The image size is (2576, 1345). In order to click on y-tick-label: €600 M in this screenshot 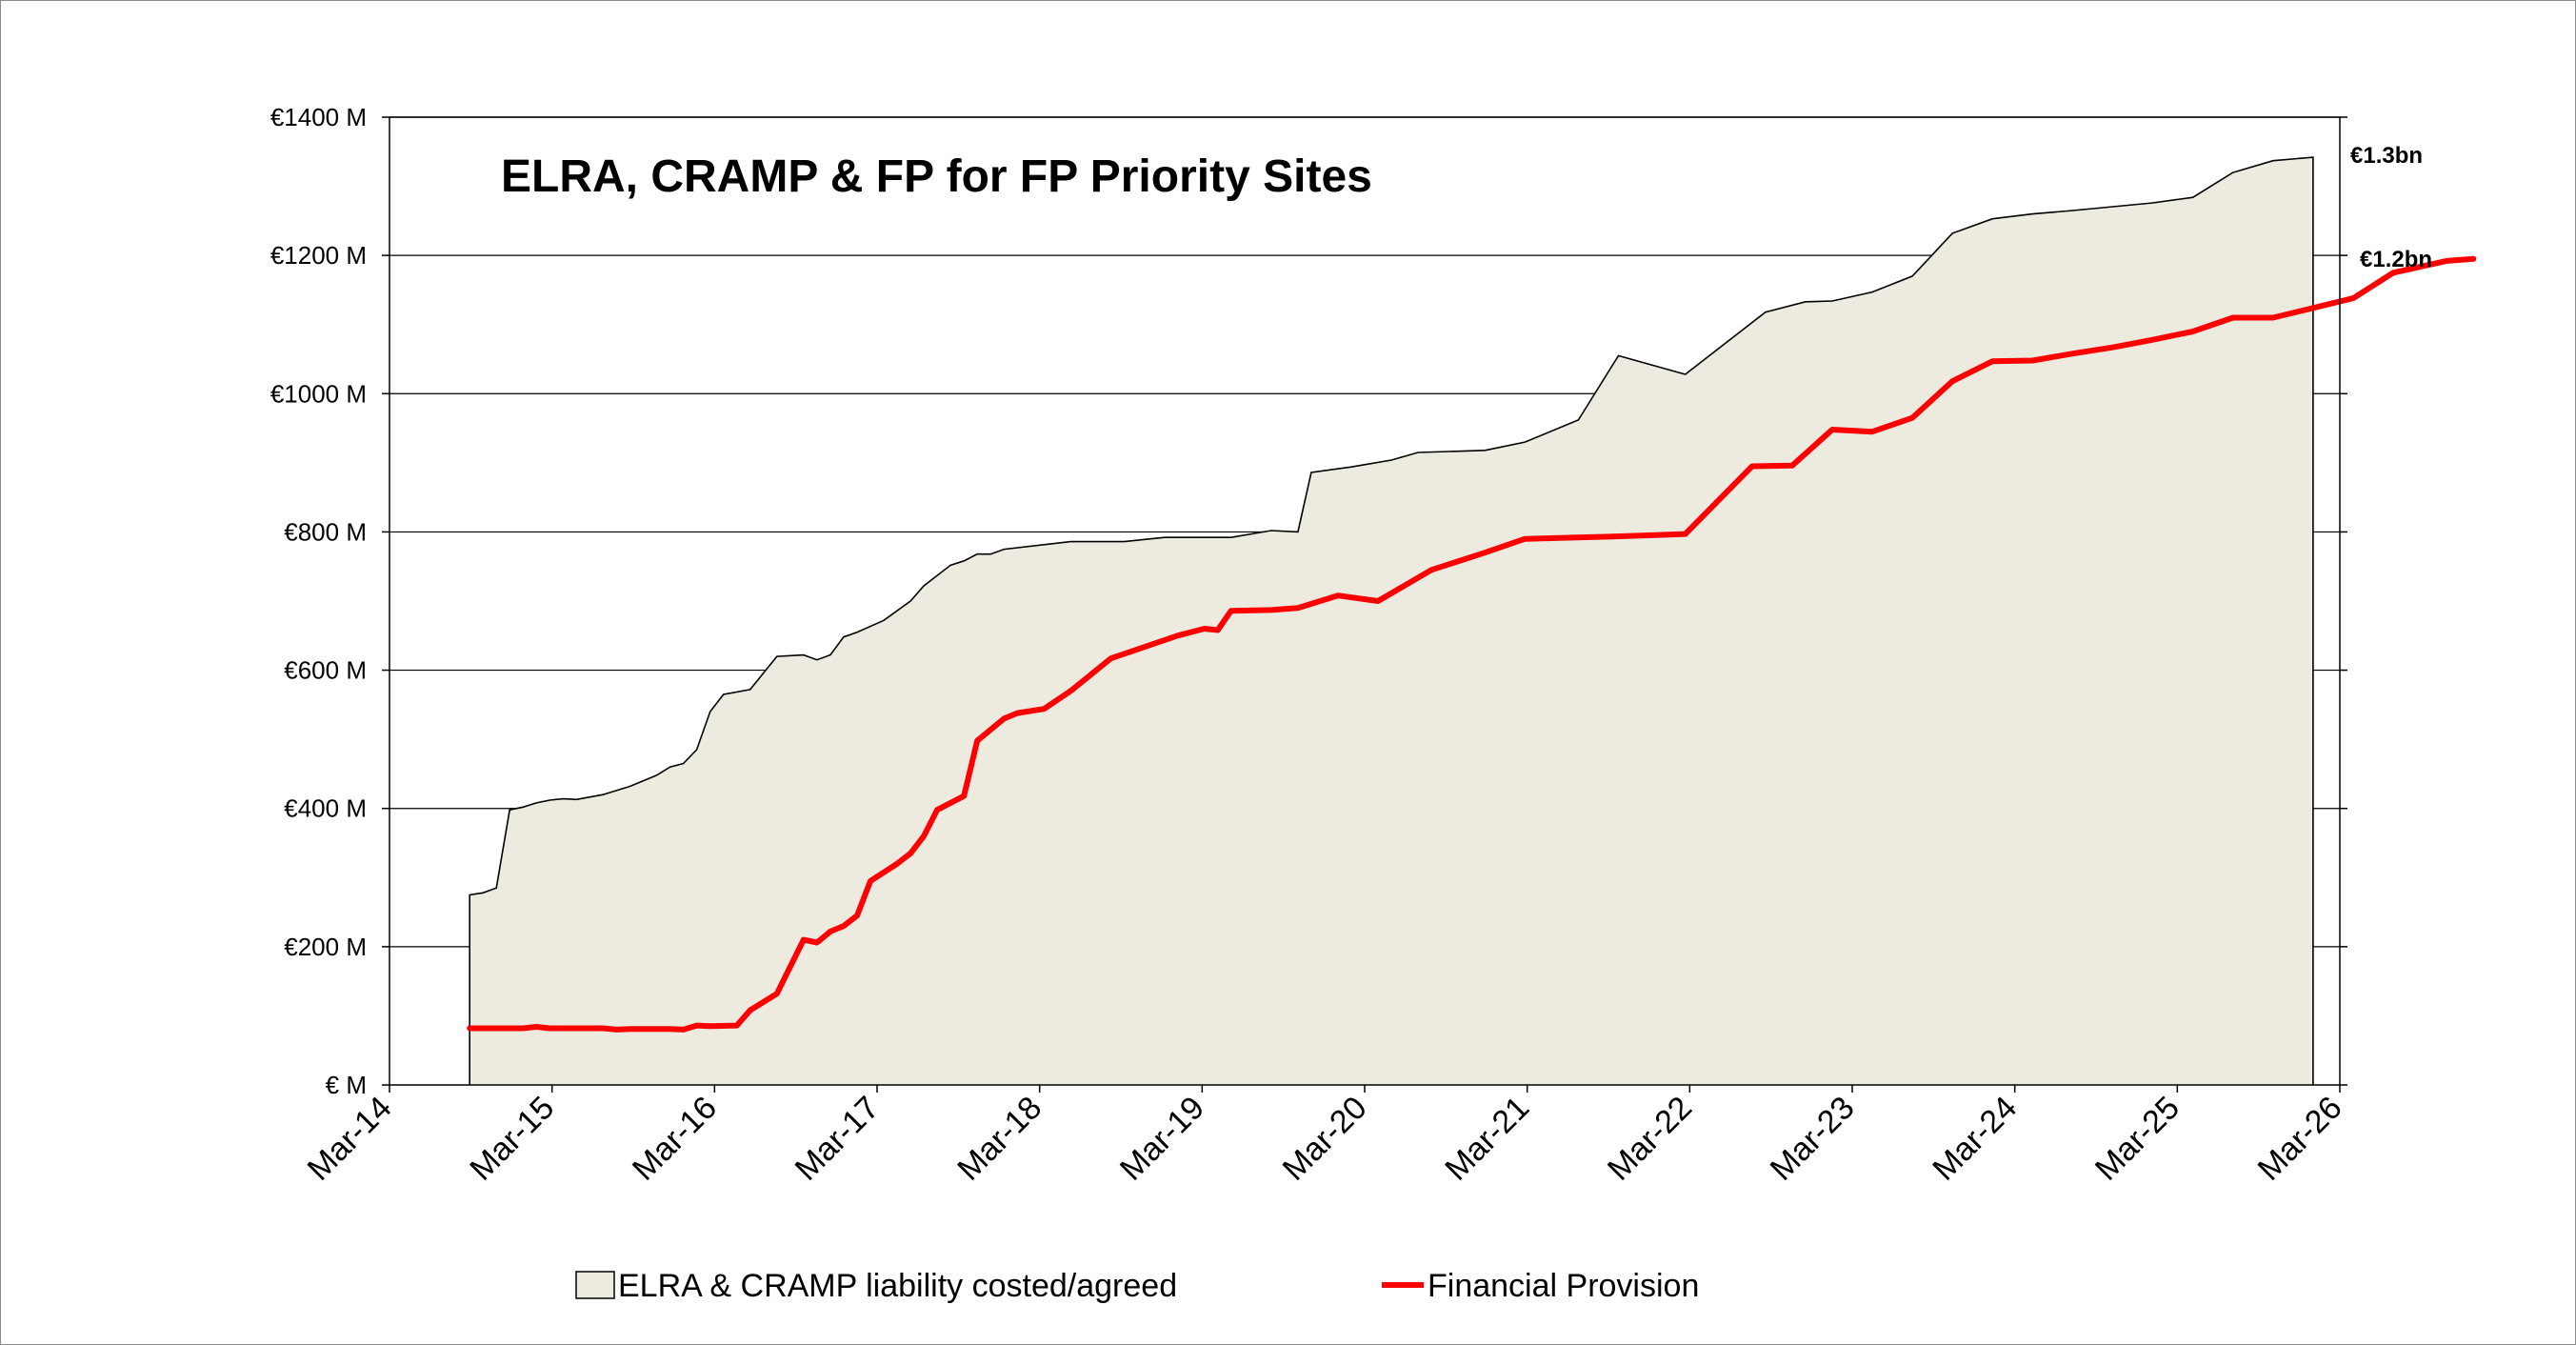, I will do `click(325, 670)`.